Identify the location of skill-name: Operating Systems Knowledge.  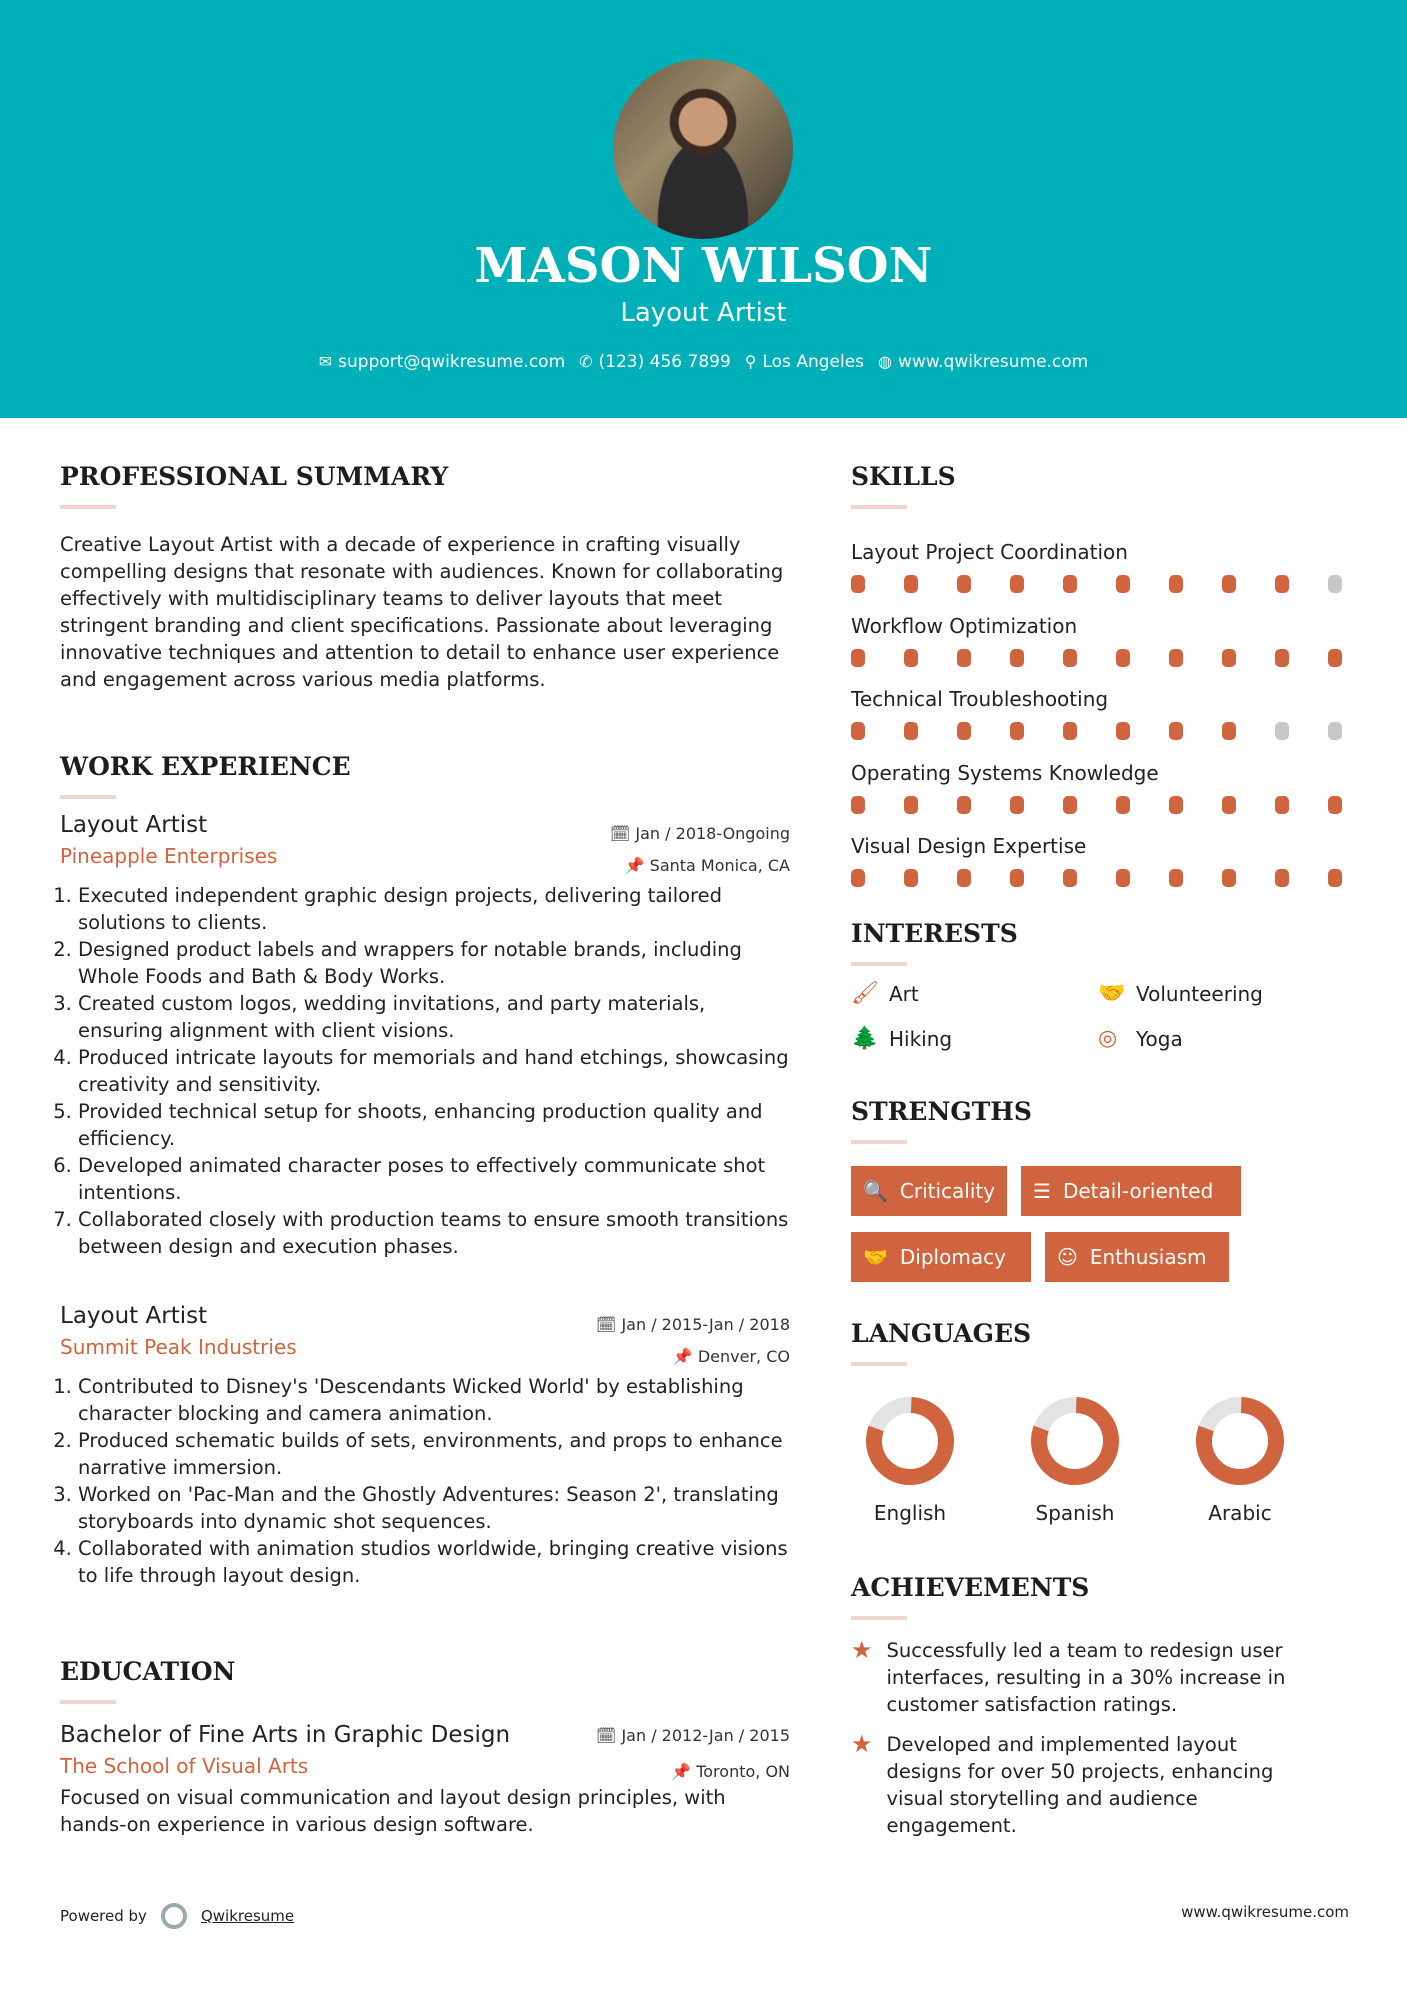
(1005, 772).